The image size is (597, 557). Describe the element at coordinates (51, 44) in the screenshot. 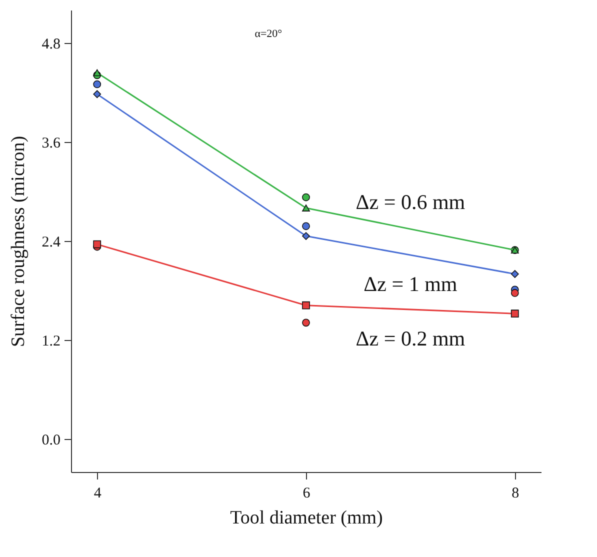

I see `y-tick-label: 4.8` at that location.